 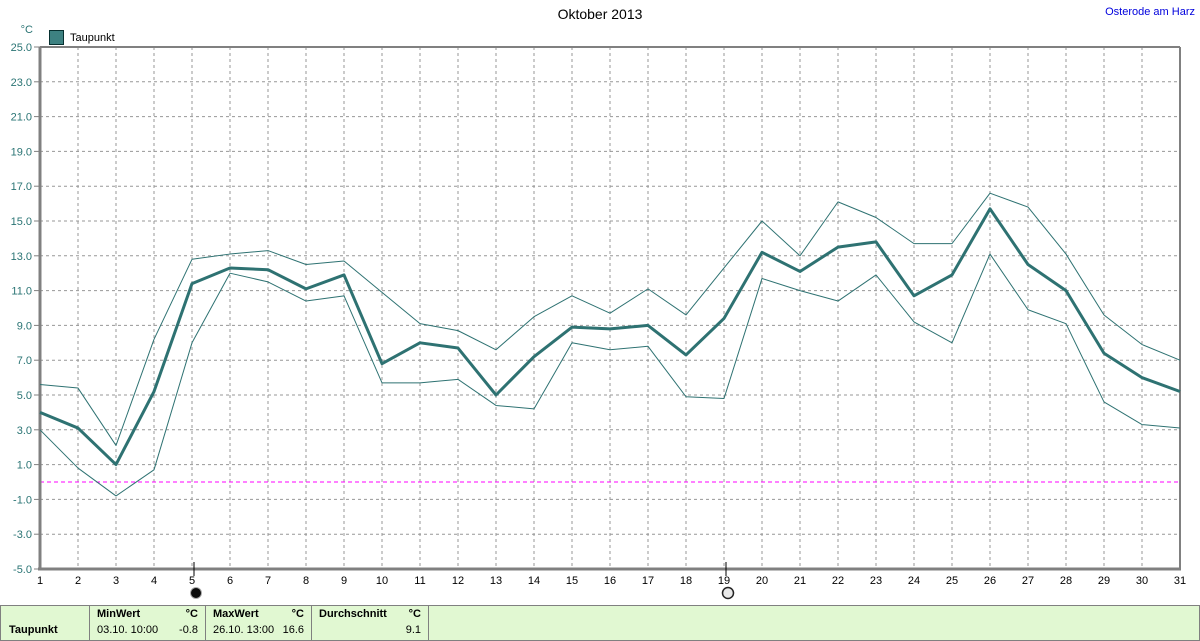 I want to click on page-title: Oktober 2013, so click(x=600, y=14).